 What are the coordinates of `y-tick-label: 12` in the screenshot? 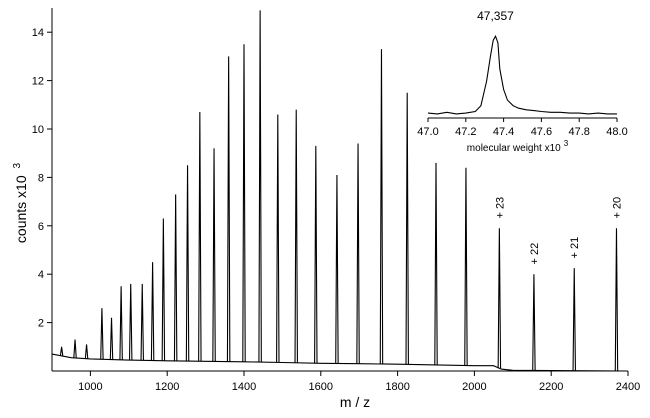 It's located at (38, 82).